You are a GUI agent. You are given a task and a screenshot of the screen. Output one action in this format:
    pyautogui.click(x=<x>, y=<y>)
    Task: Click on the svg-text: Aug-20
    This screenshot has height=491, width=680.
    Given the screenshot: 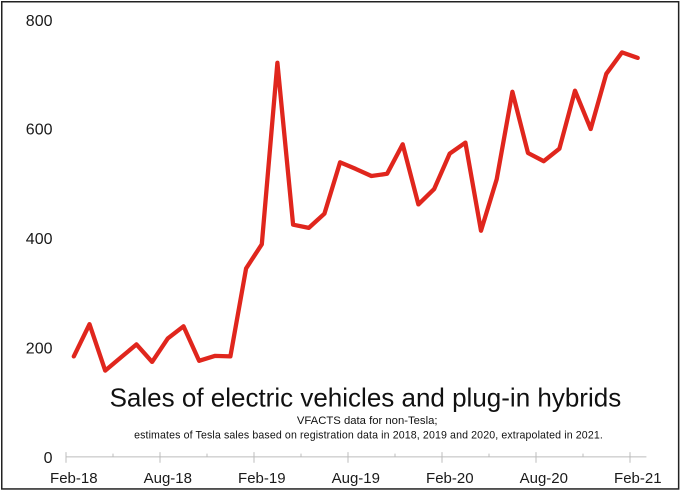 What is the action you would take?
    pyautogui.click(x=544, y=478)
    